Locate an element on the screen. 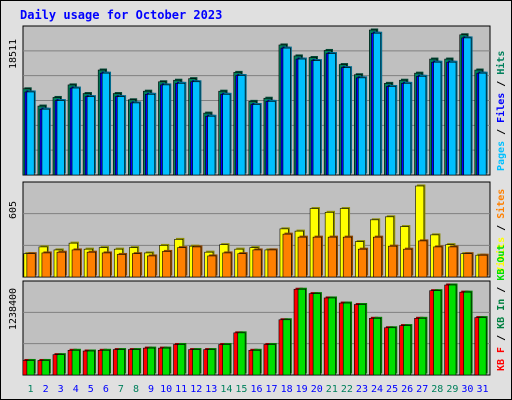 This screenshot has height=400, width=512. legend-entry: Files is located at coordinates (501, 111).